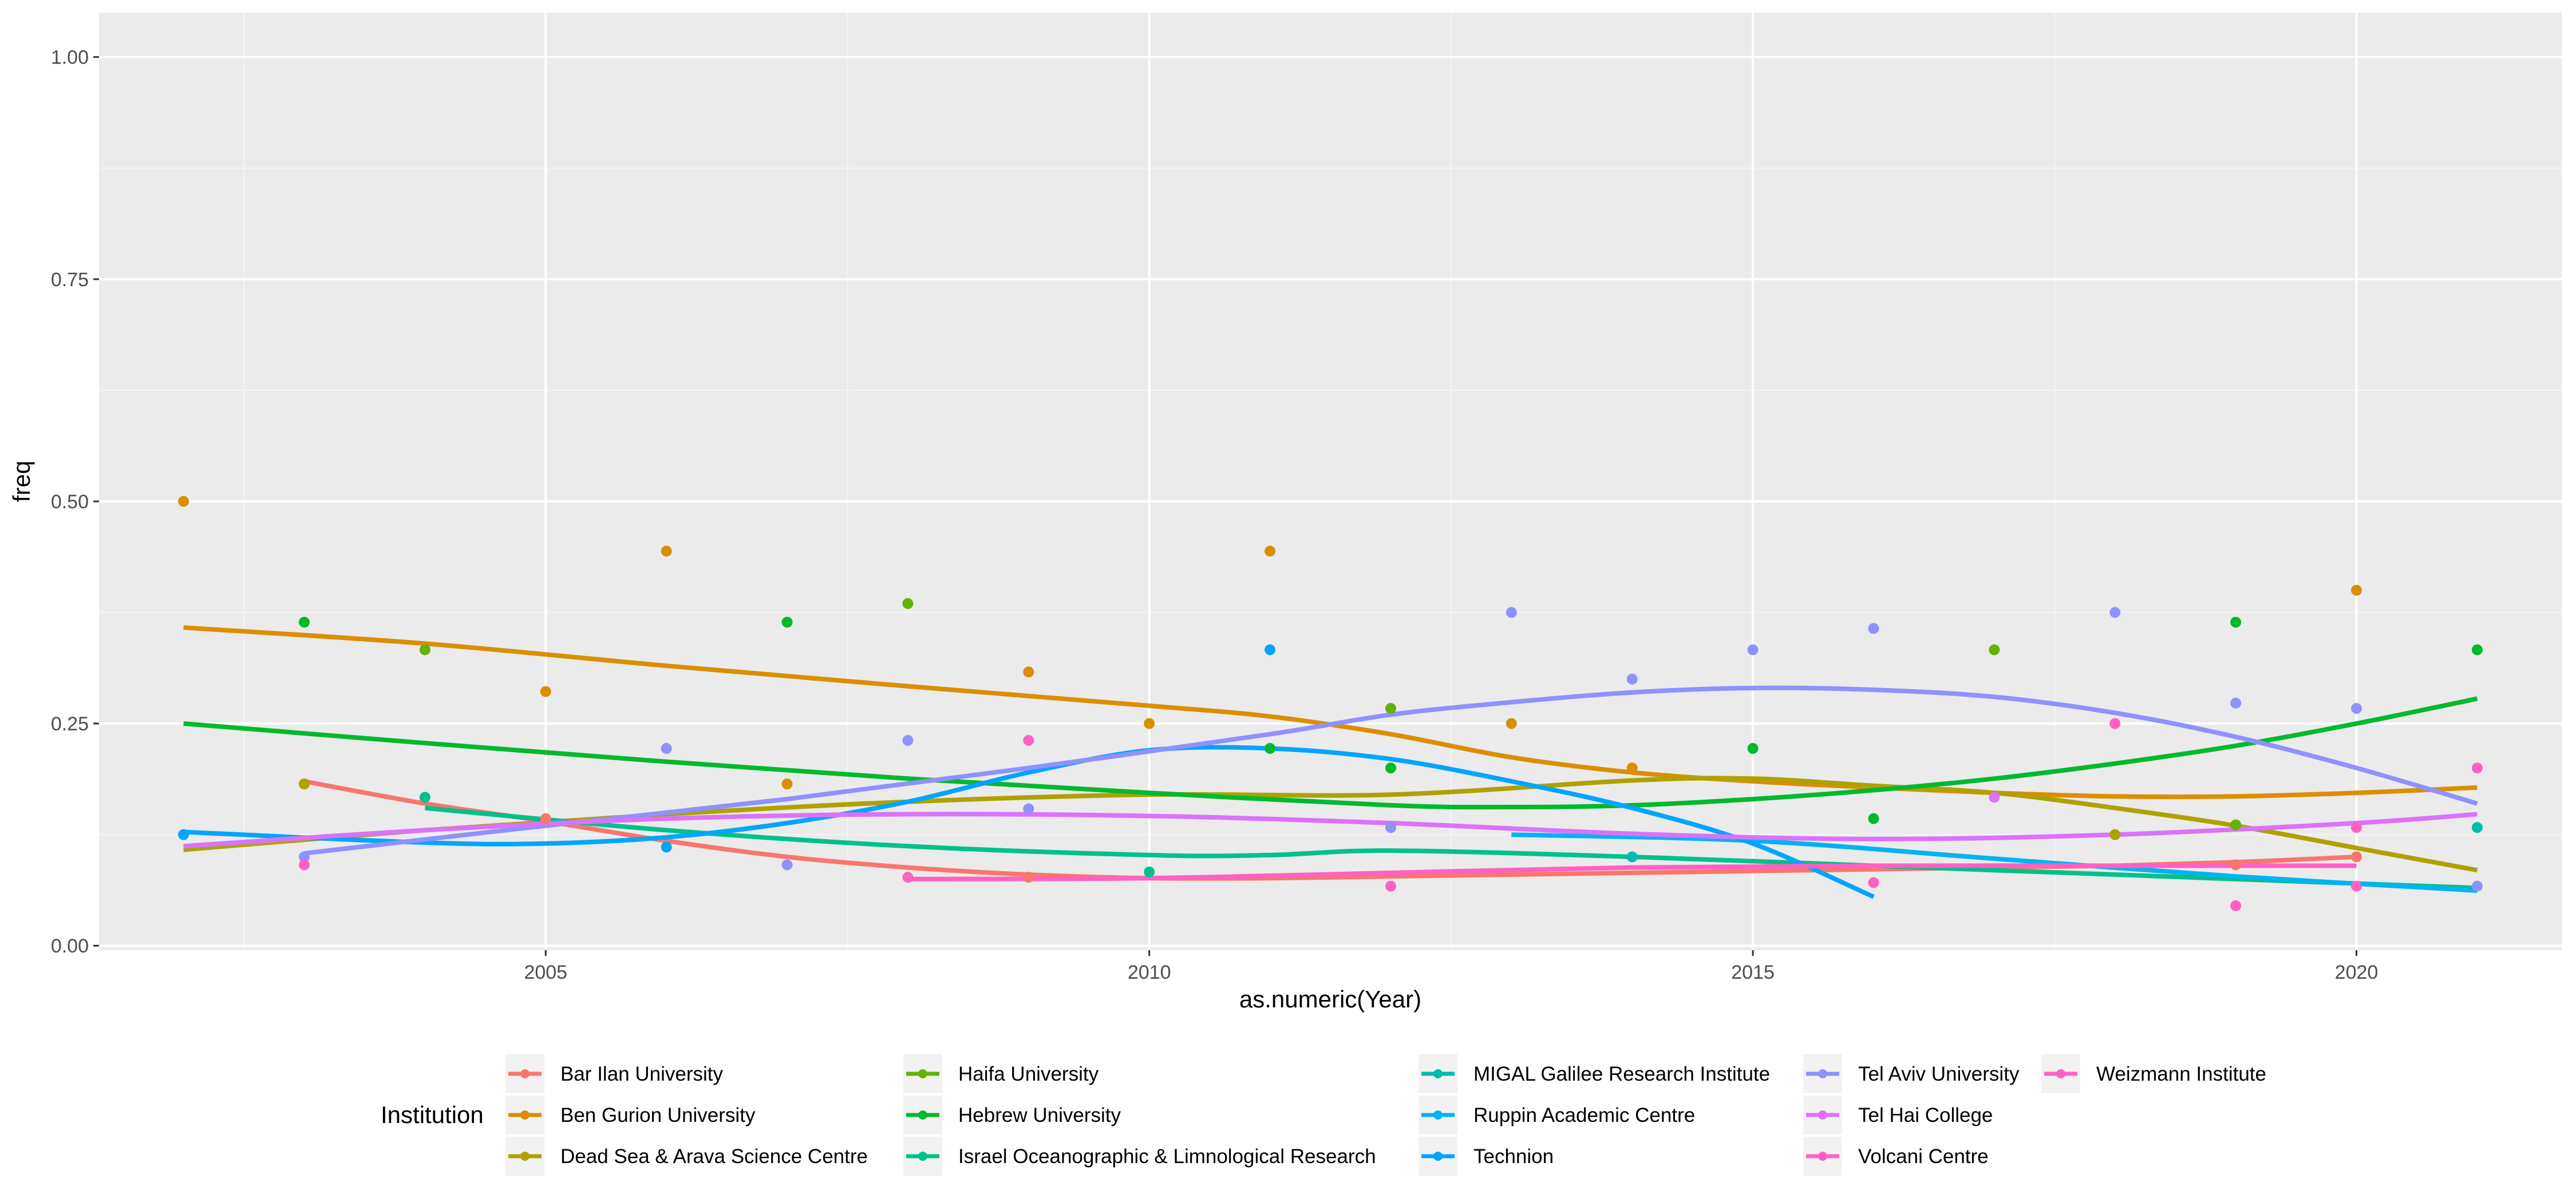  I want to click on legend-label: Technion, so click(1513, 1156).